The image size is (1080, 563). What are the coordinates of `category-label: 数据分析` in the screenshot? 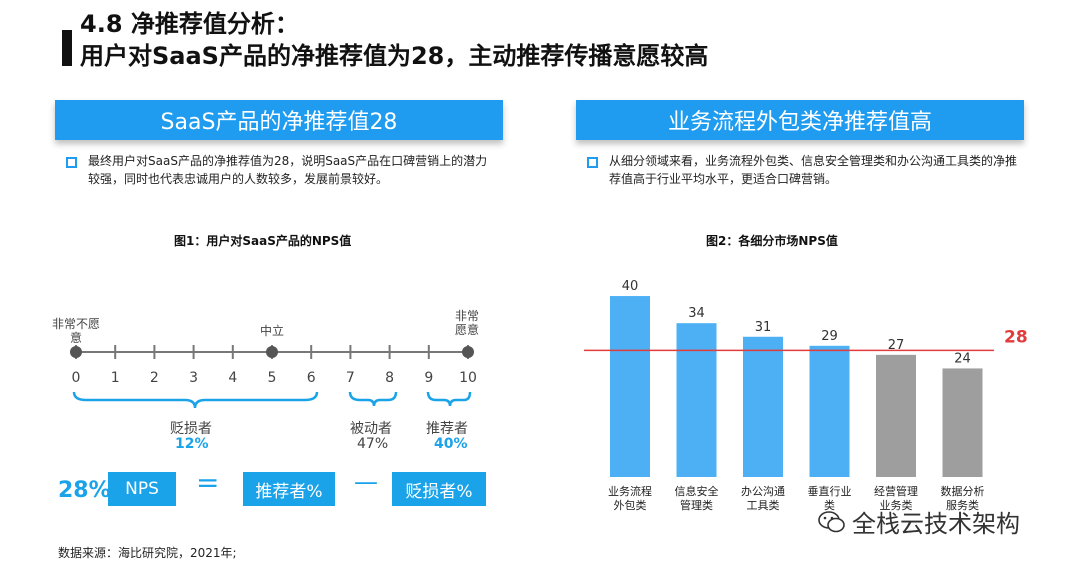 It's located at (963, 491).